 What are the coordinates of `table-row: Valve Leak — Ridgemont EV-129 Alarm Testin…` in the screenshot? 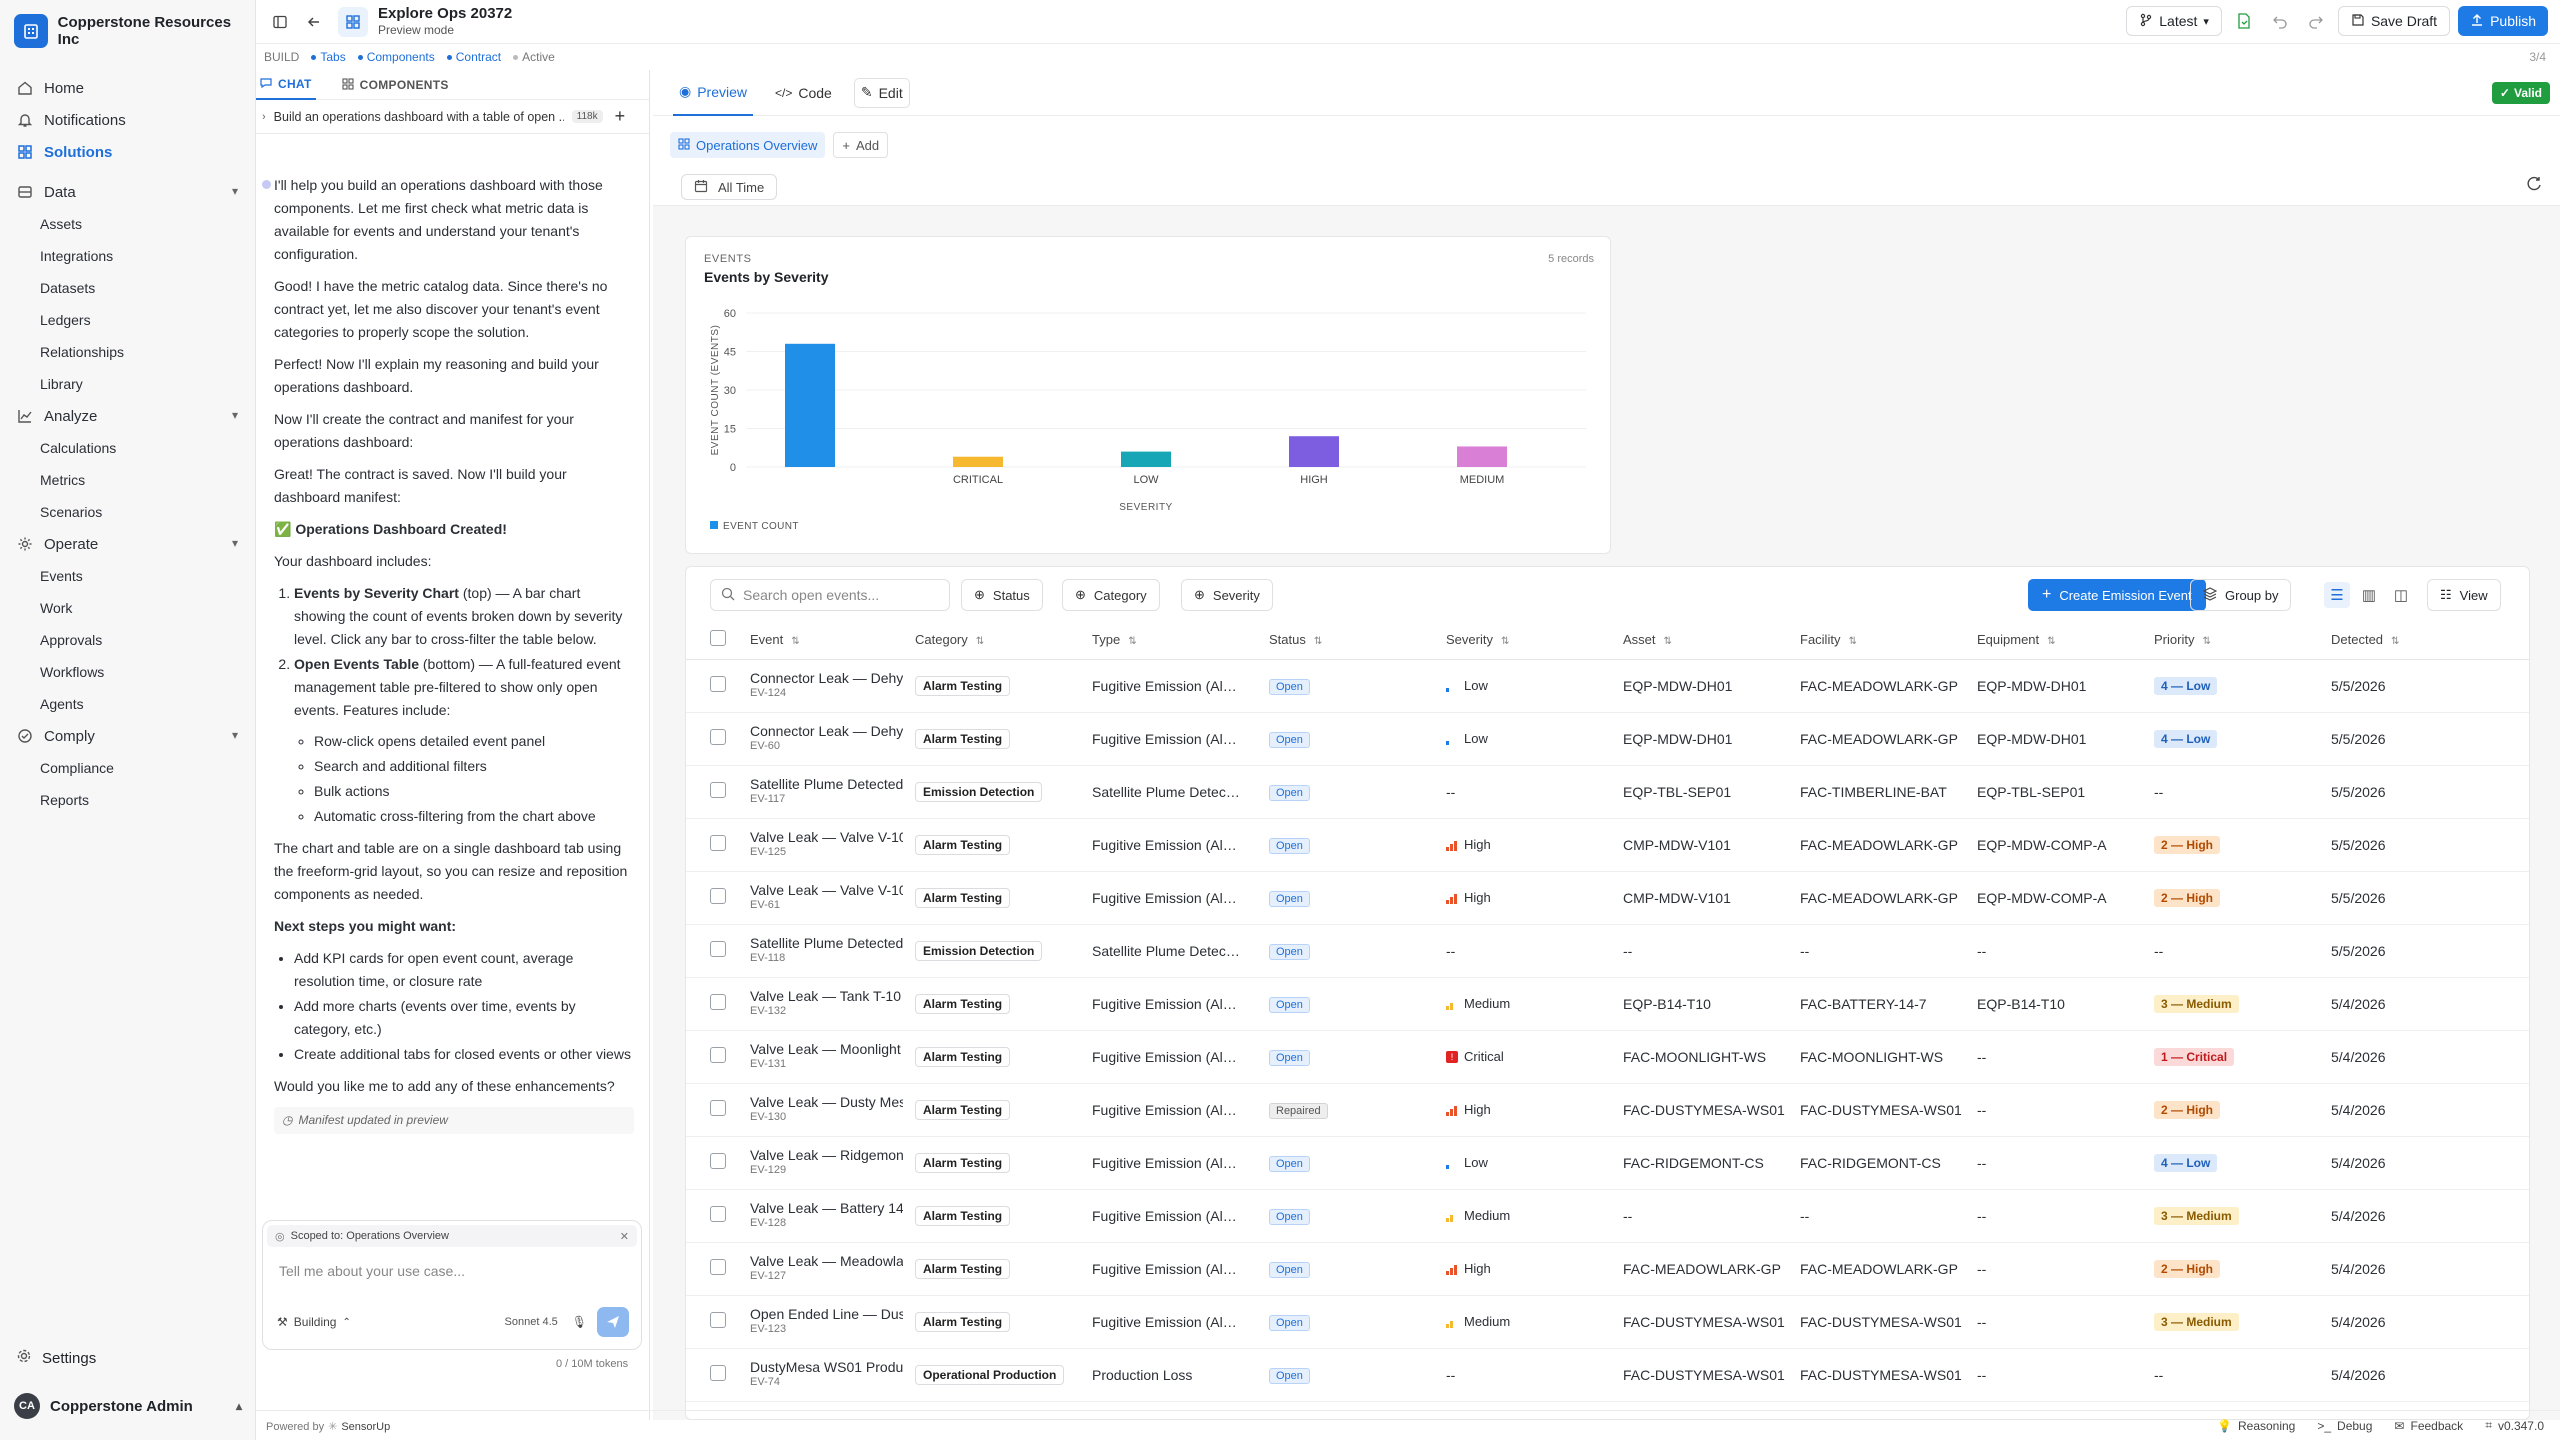 It's located at (1607, 1163).